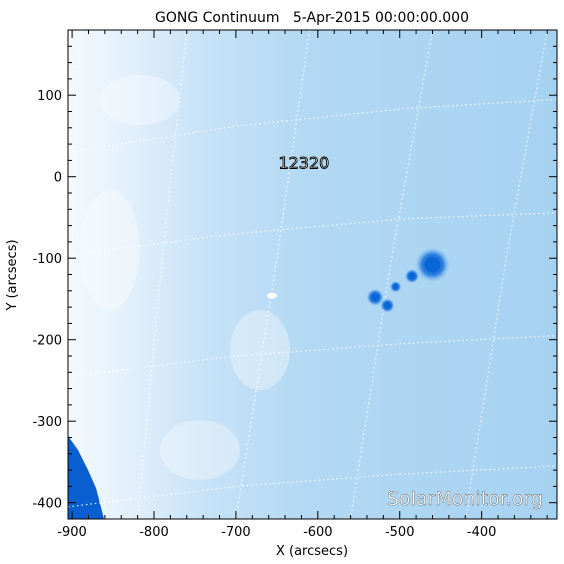 The image size is (564, 564). Describe the element at coordinates (86, 477) in the screenshot. I see `off-disk-region` at that location.